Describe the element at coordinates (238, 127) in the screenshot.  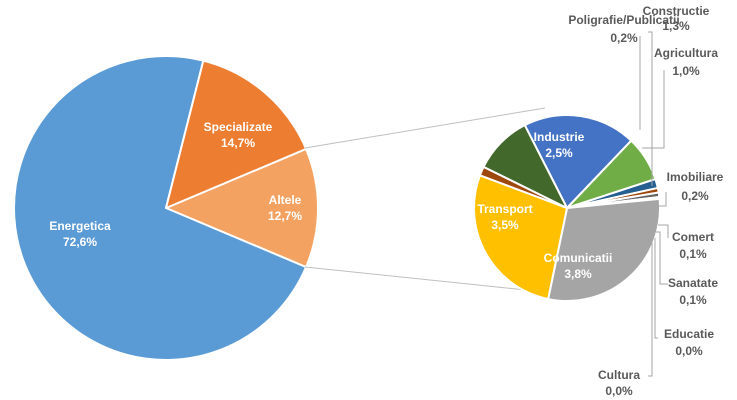
I see `label-specializate-name: Specializate` at that location.